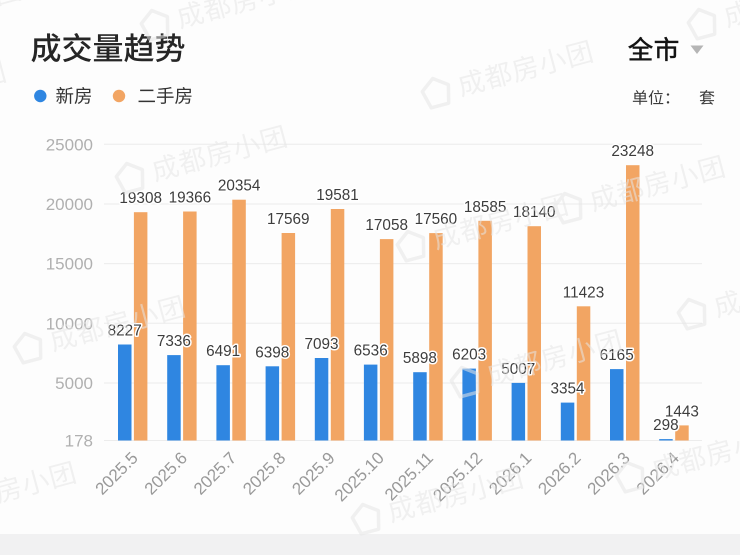 The height and width of the screenshot is (555, 740). What do you see at coordinates (239, 186) in the screenshot?
I see `svg-text: 20354` at bounding box center [239, 186].